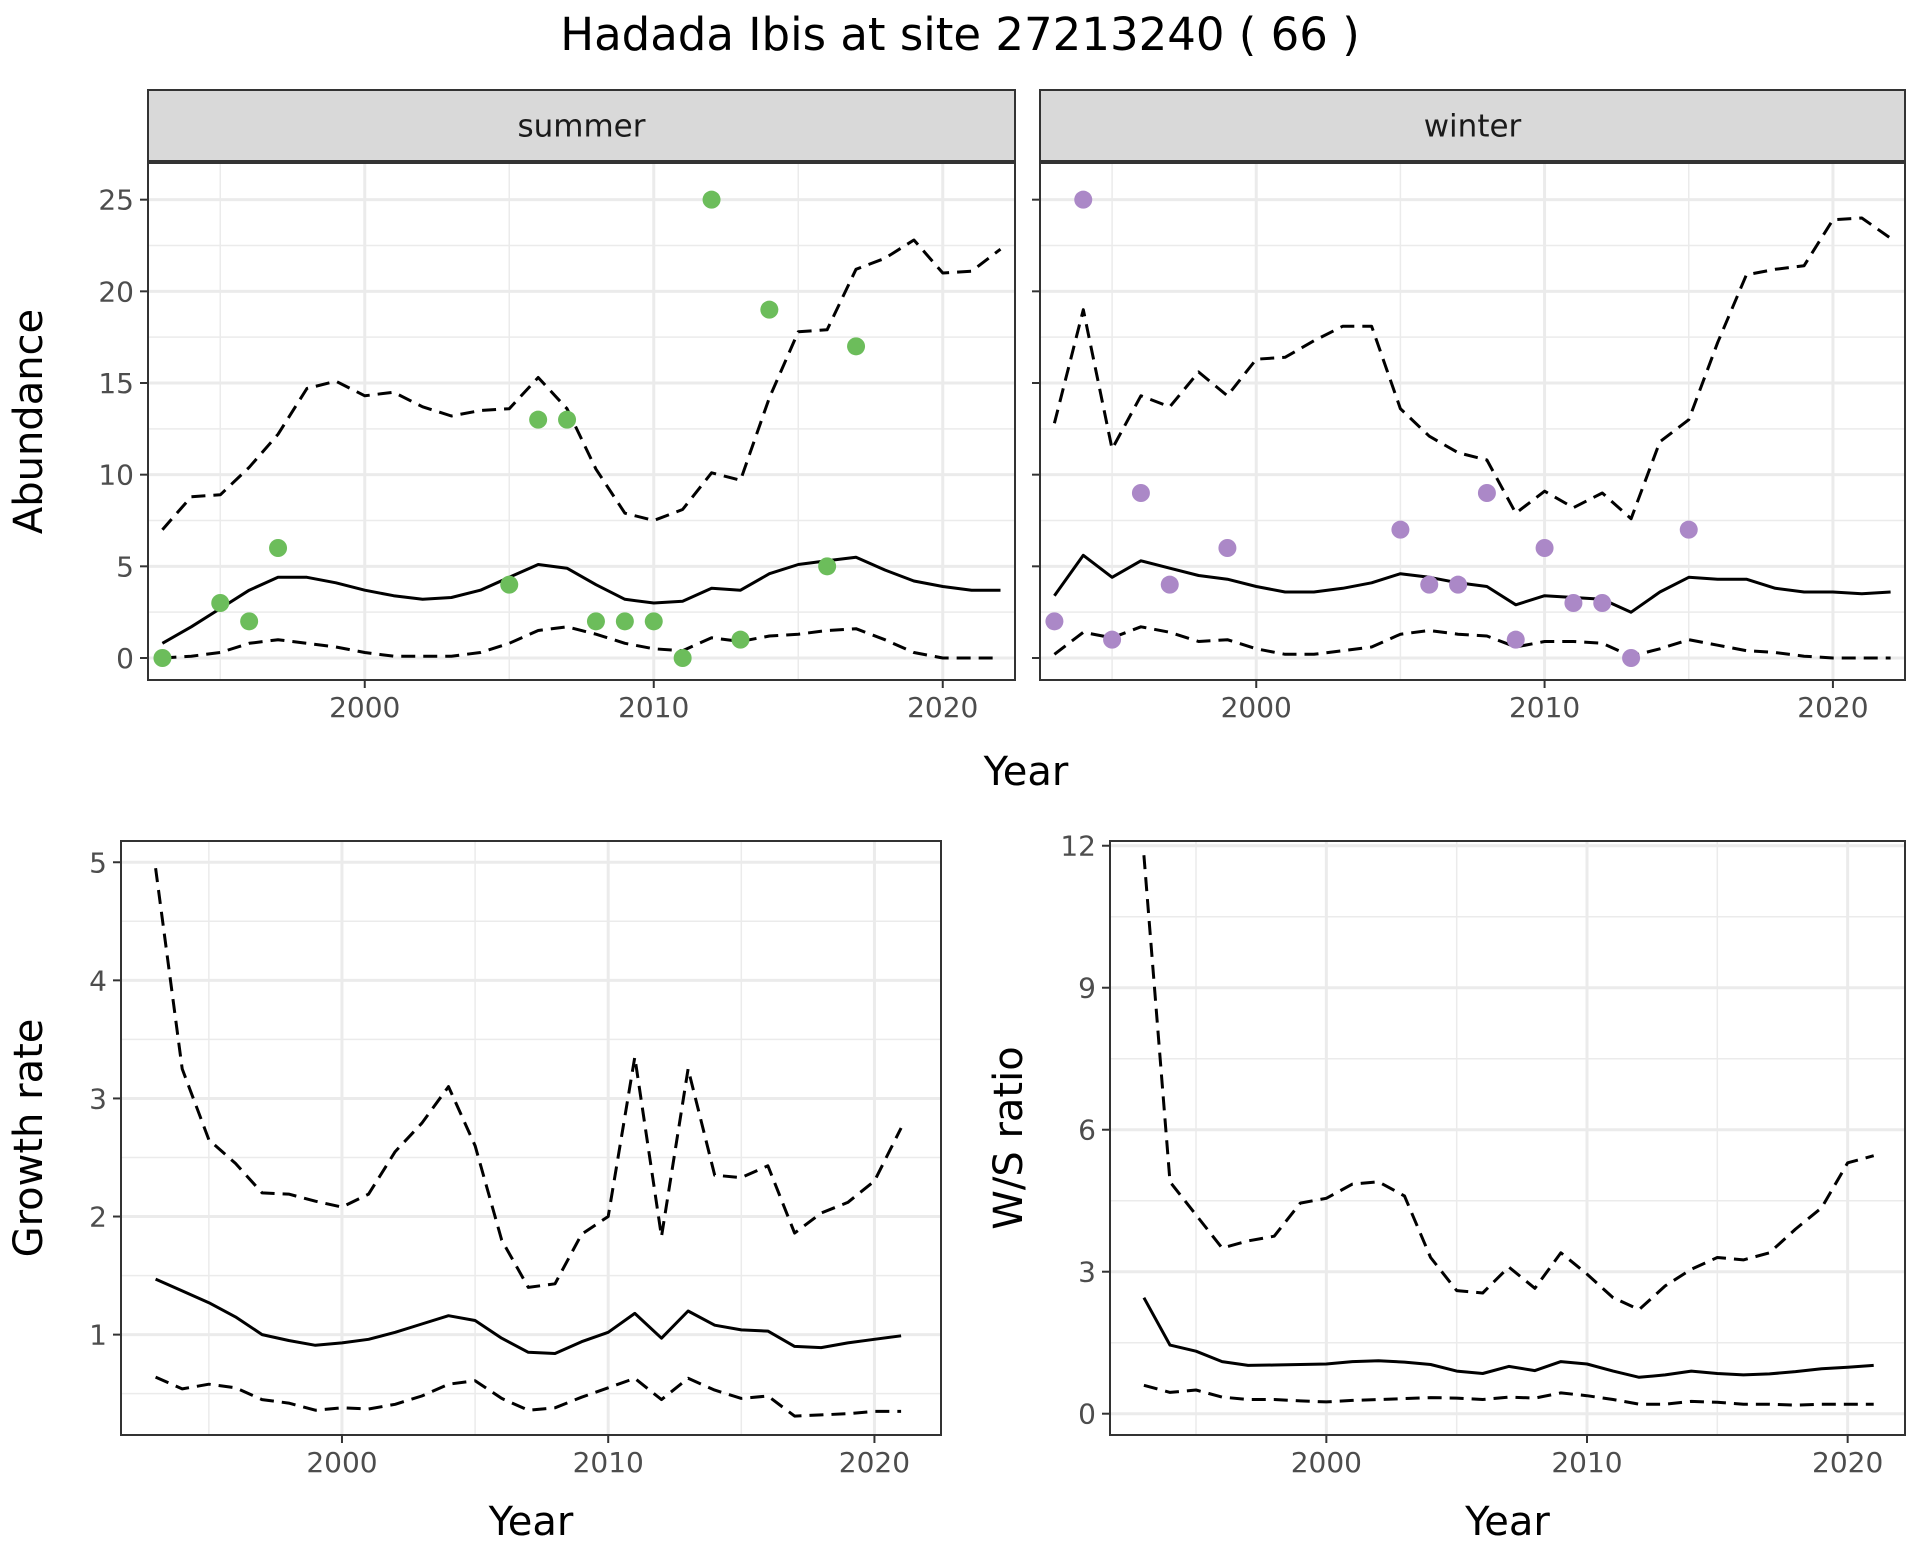 The width and height of the screenshot is (1920, 1560). I want to click on y-axis-title: W/S ratio, so click(1009, 1137).